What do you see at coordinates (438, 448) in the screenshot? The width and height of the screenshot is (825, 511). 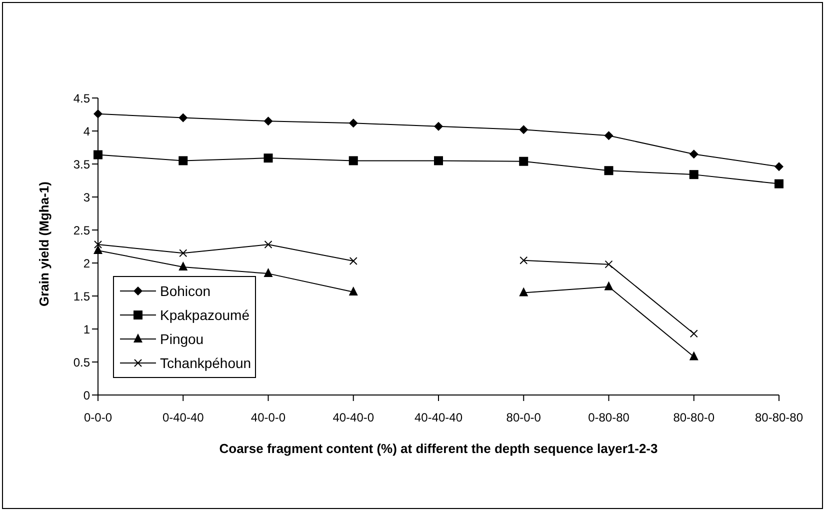 I see `x-axis-title: Coarse fragment content (%) at different the depth sequence layer1-2-3` at bounding box center [438, 448].